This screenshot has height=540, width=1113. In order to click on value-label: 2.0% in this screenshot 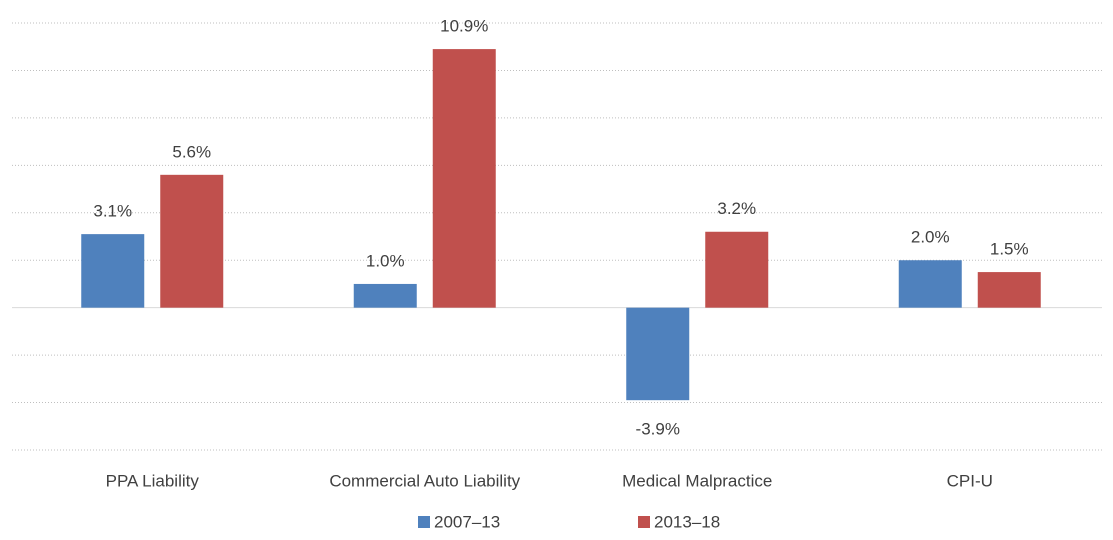, I will do `click(930, 237)`.